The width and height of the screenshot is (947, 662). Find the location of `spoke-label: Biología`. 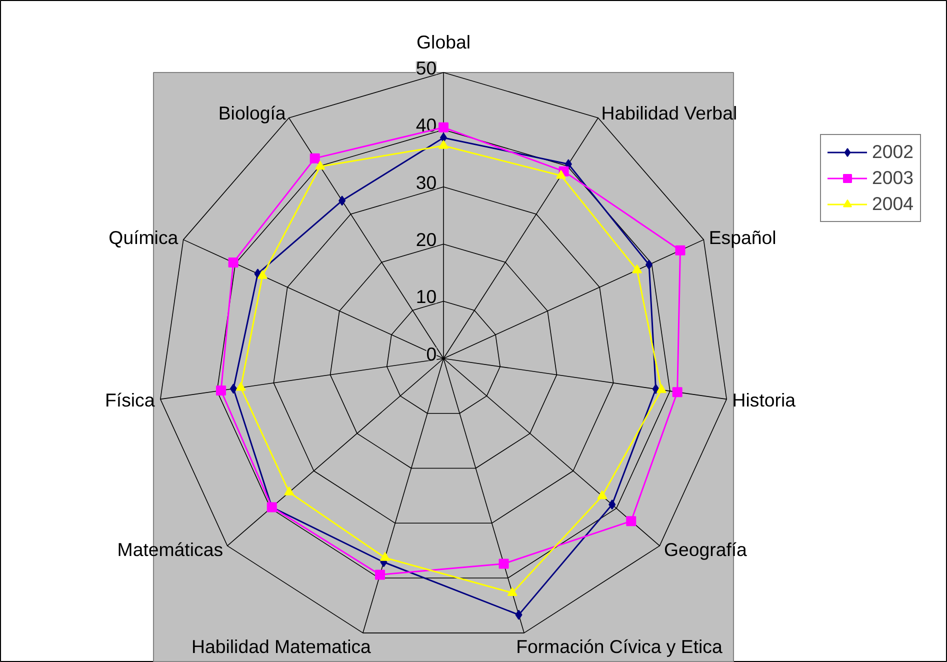

spoke-label: Biología is located at coordinates (252, 113).